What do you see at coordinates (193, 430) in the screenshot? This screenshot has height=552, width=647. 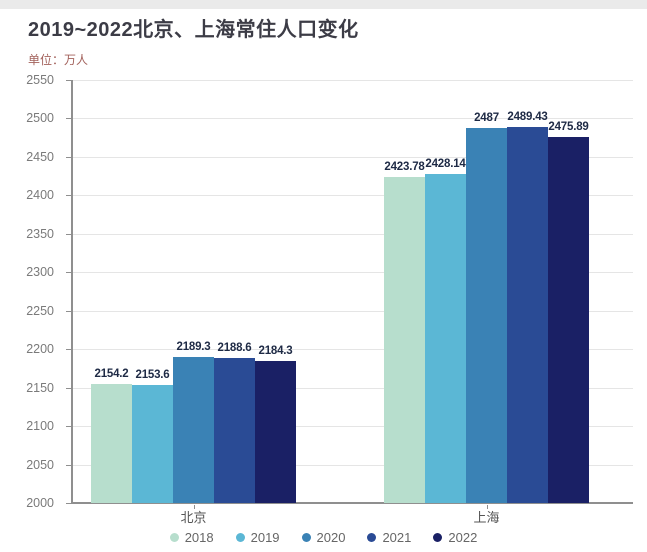 I see `bar-2020-category1` at bounding box center [193, 430].